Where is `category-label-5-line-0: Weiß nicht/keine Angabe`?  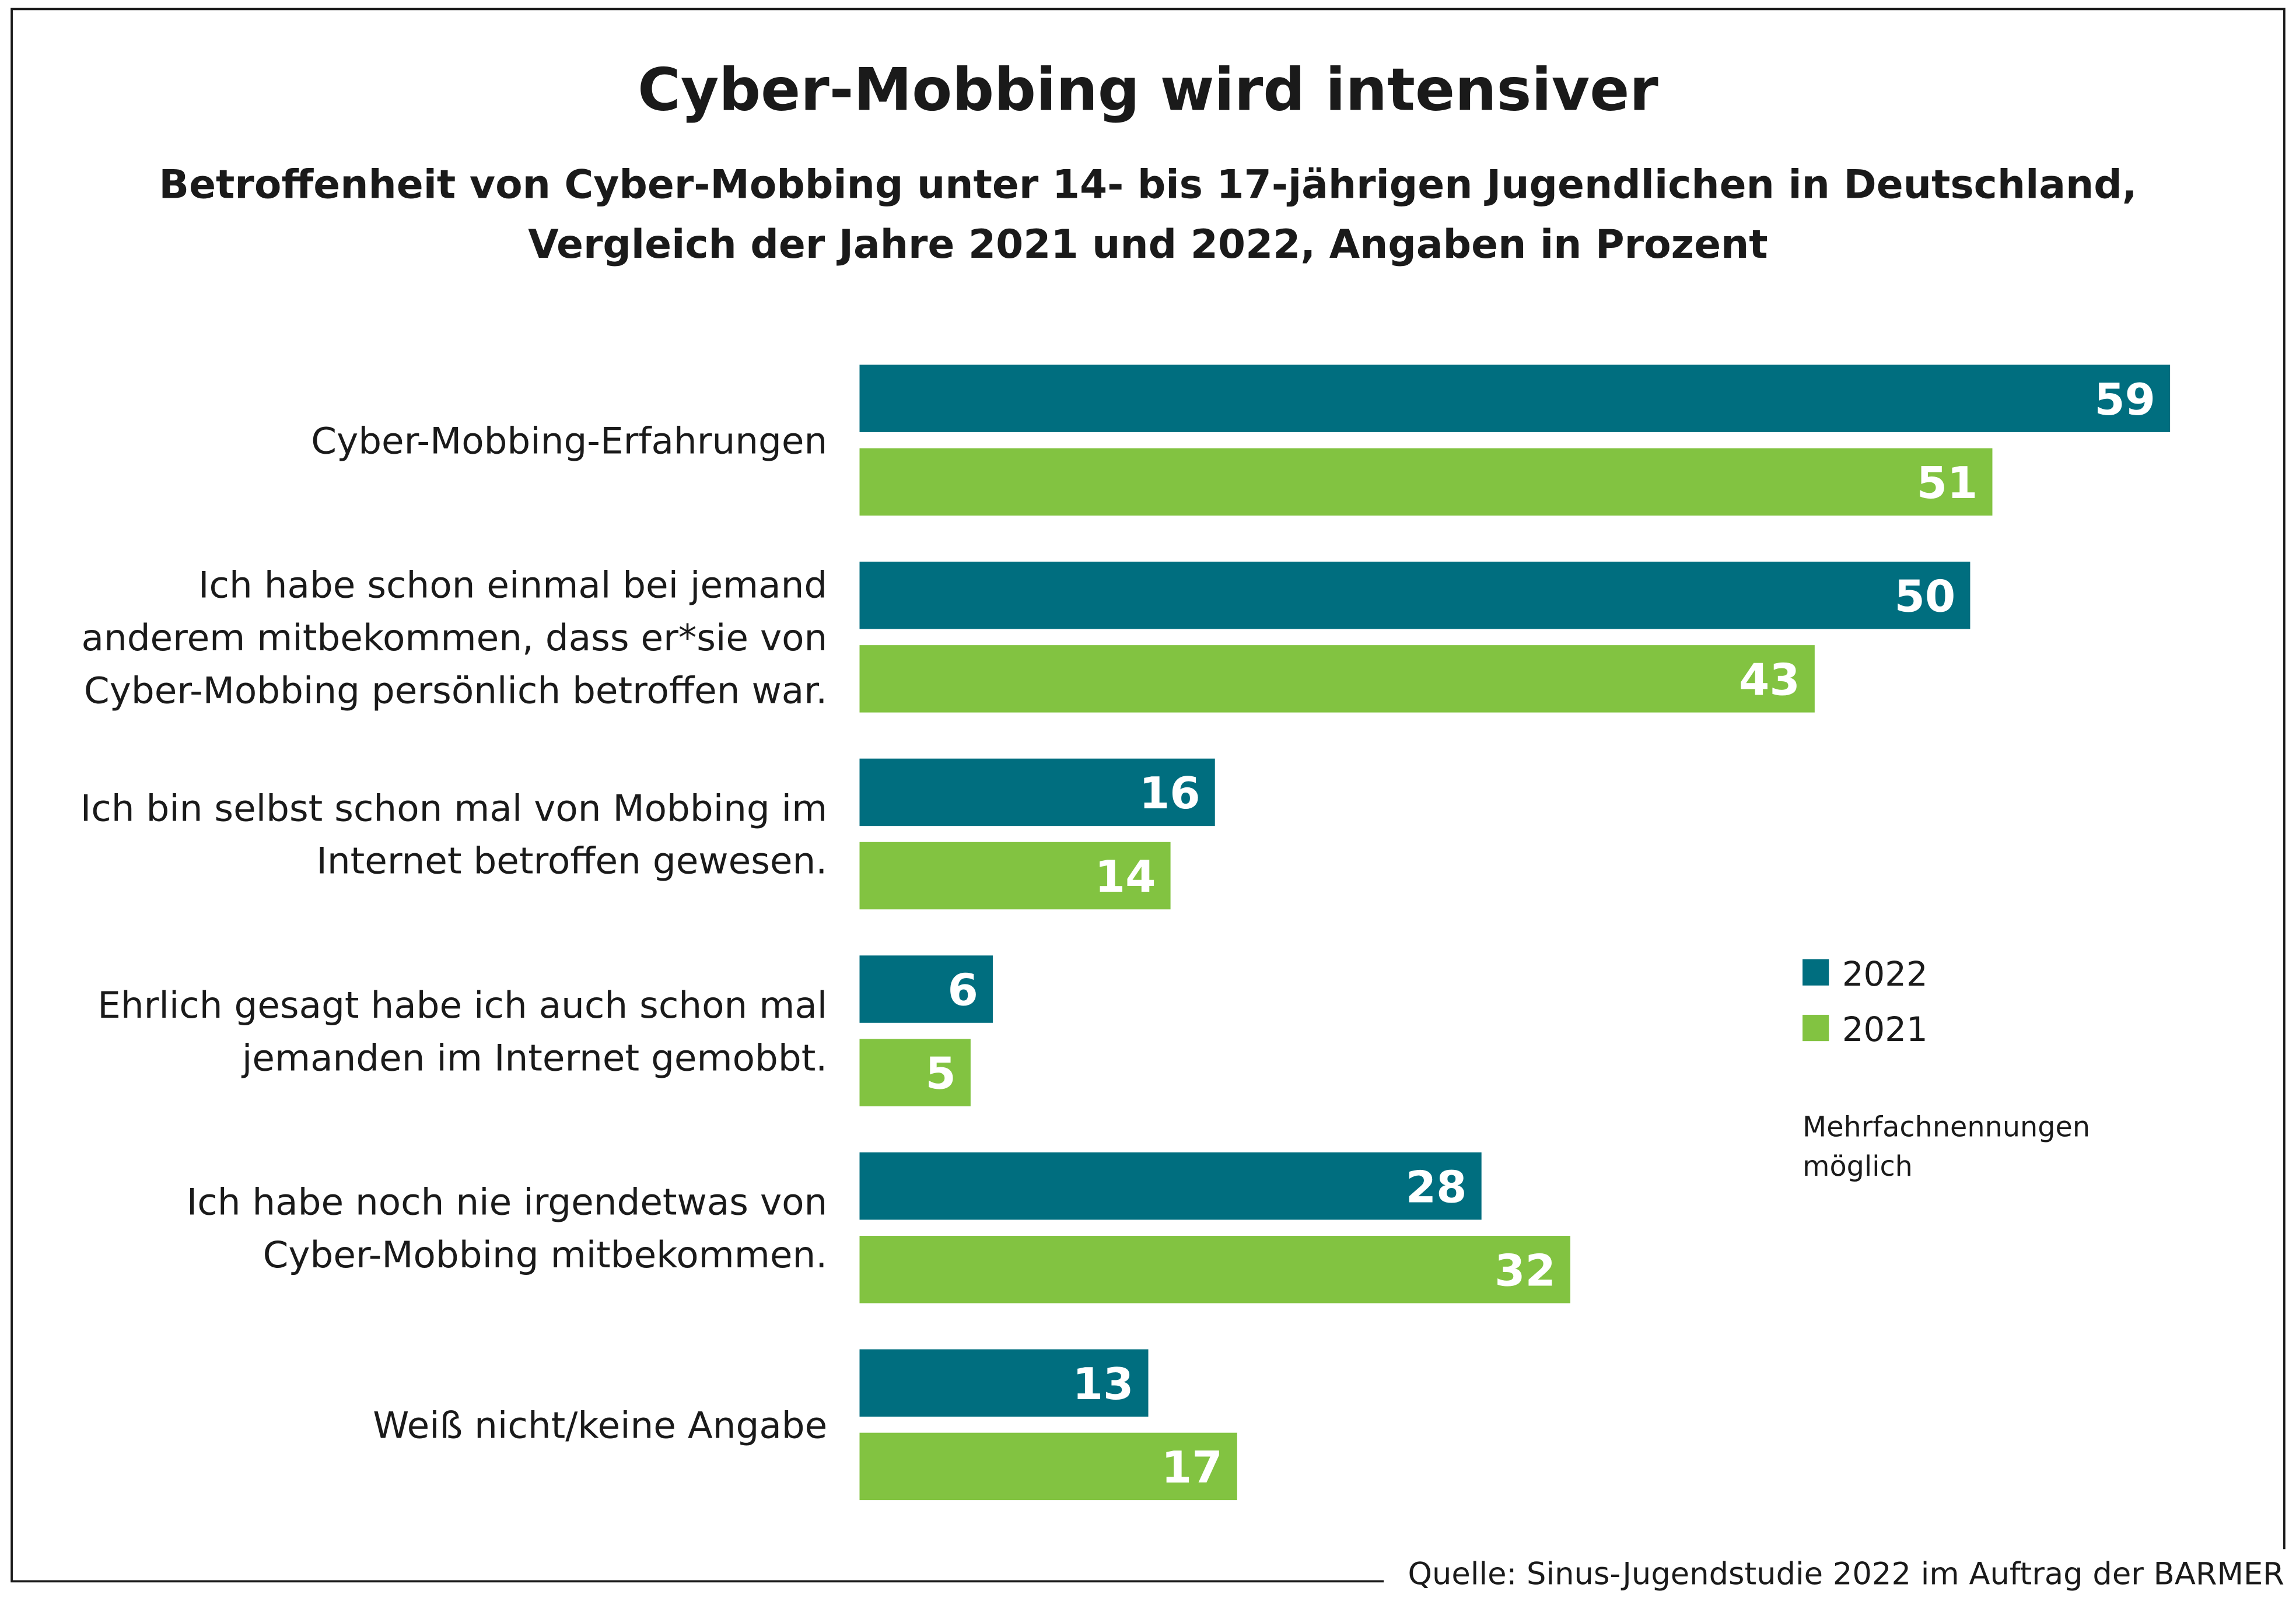
category-label-5-line-0: Weiß nicht/keine Angabe is located at coordinates (600, 1425).